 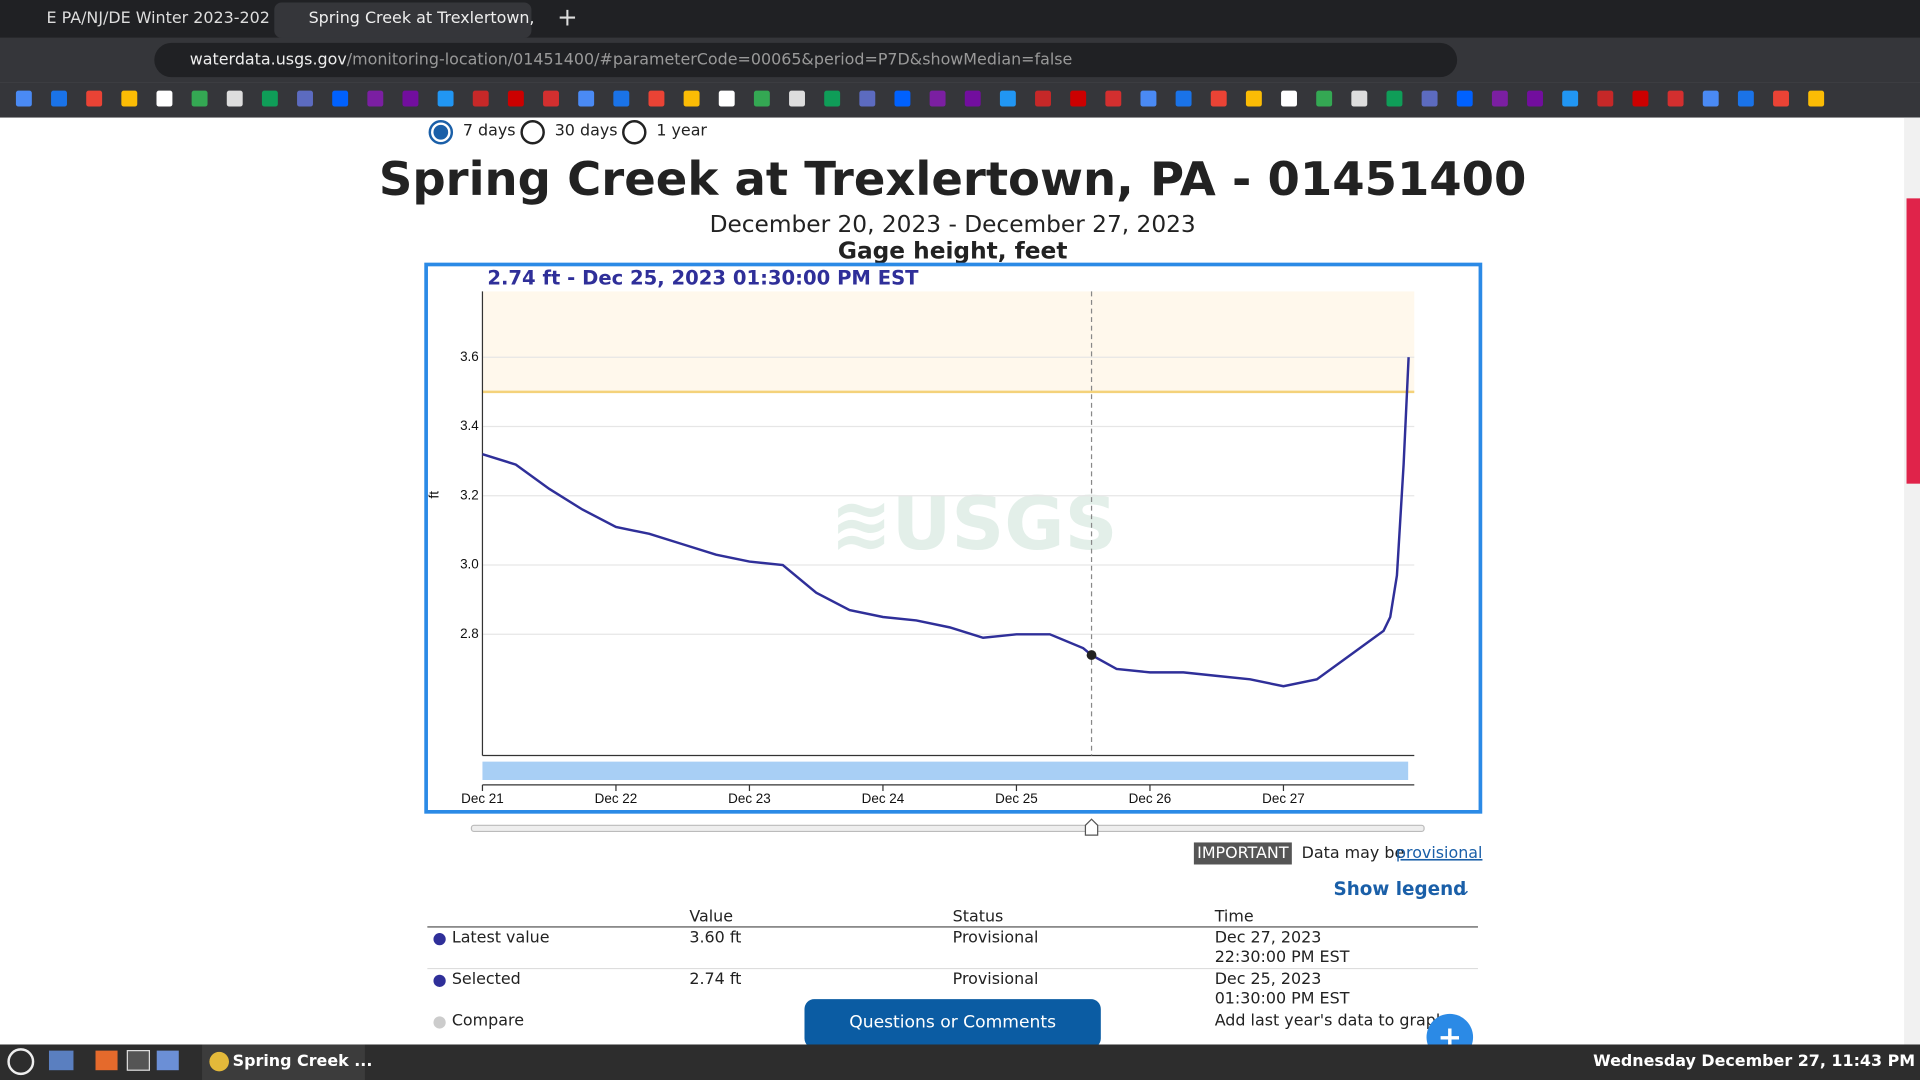 I want to click on address-bar, so click(x=806, y=60).